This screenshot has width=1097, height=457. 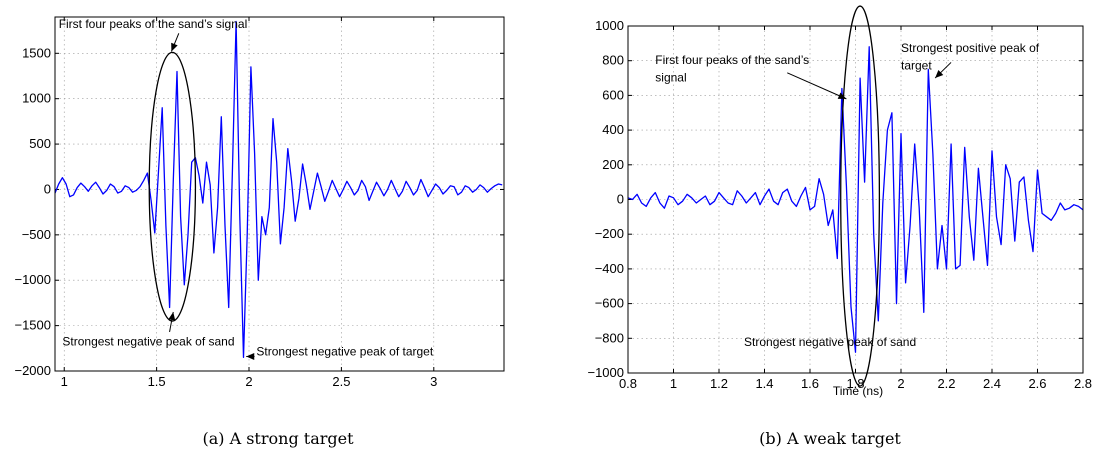 I want to click on y-tick-label: −2000, so click(x=32, y=370).